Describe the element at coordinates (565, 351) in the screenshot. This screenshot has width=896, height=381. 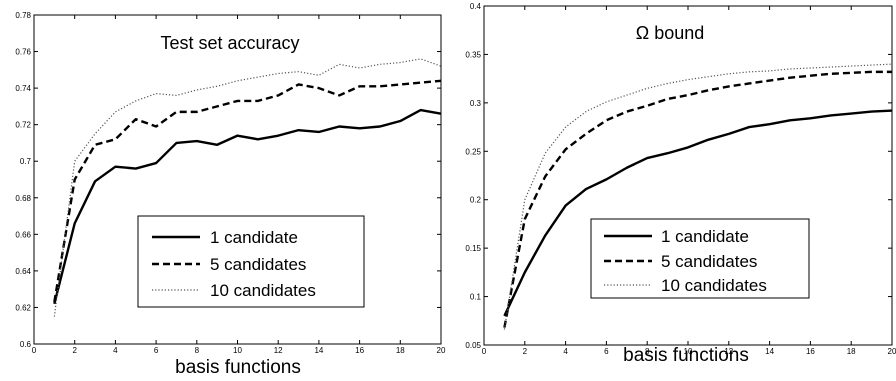
I see `omega-x-tick-label: 4` at that location.